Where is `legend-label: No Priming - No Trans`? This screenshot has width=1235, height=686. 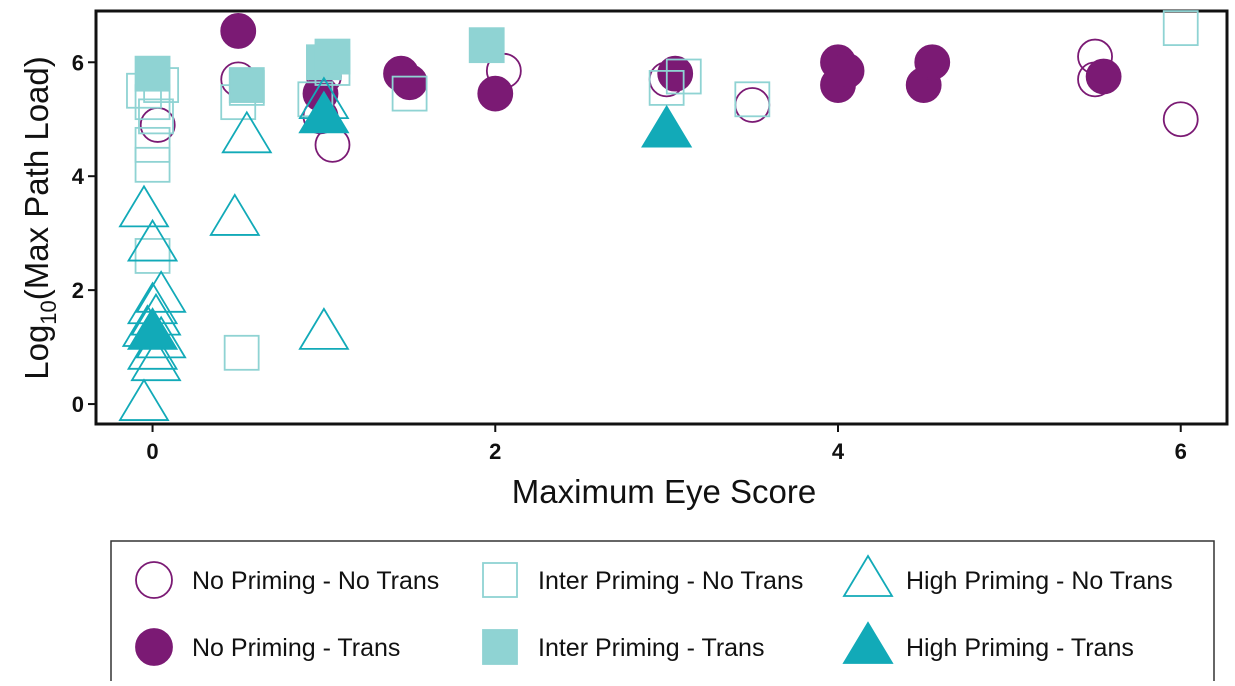 legend-label: No Priming - No Trans is located at coordinates (315, 581).